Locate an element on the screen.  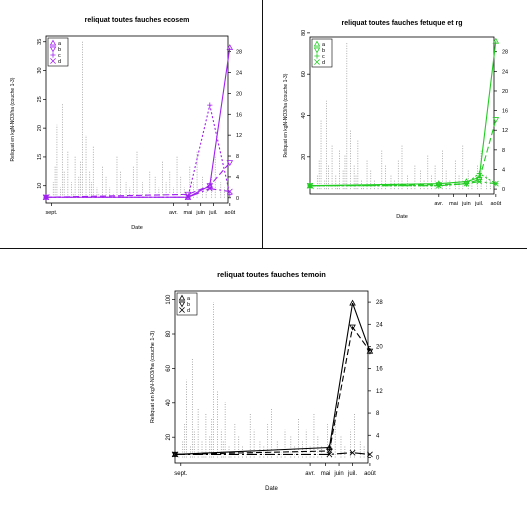
y-axis-left: 10 15 20 25 30 35 is located at coordinates (41, 114).